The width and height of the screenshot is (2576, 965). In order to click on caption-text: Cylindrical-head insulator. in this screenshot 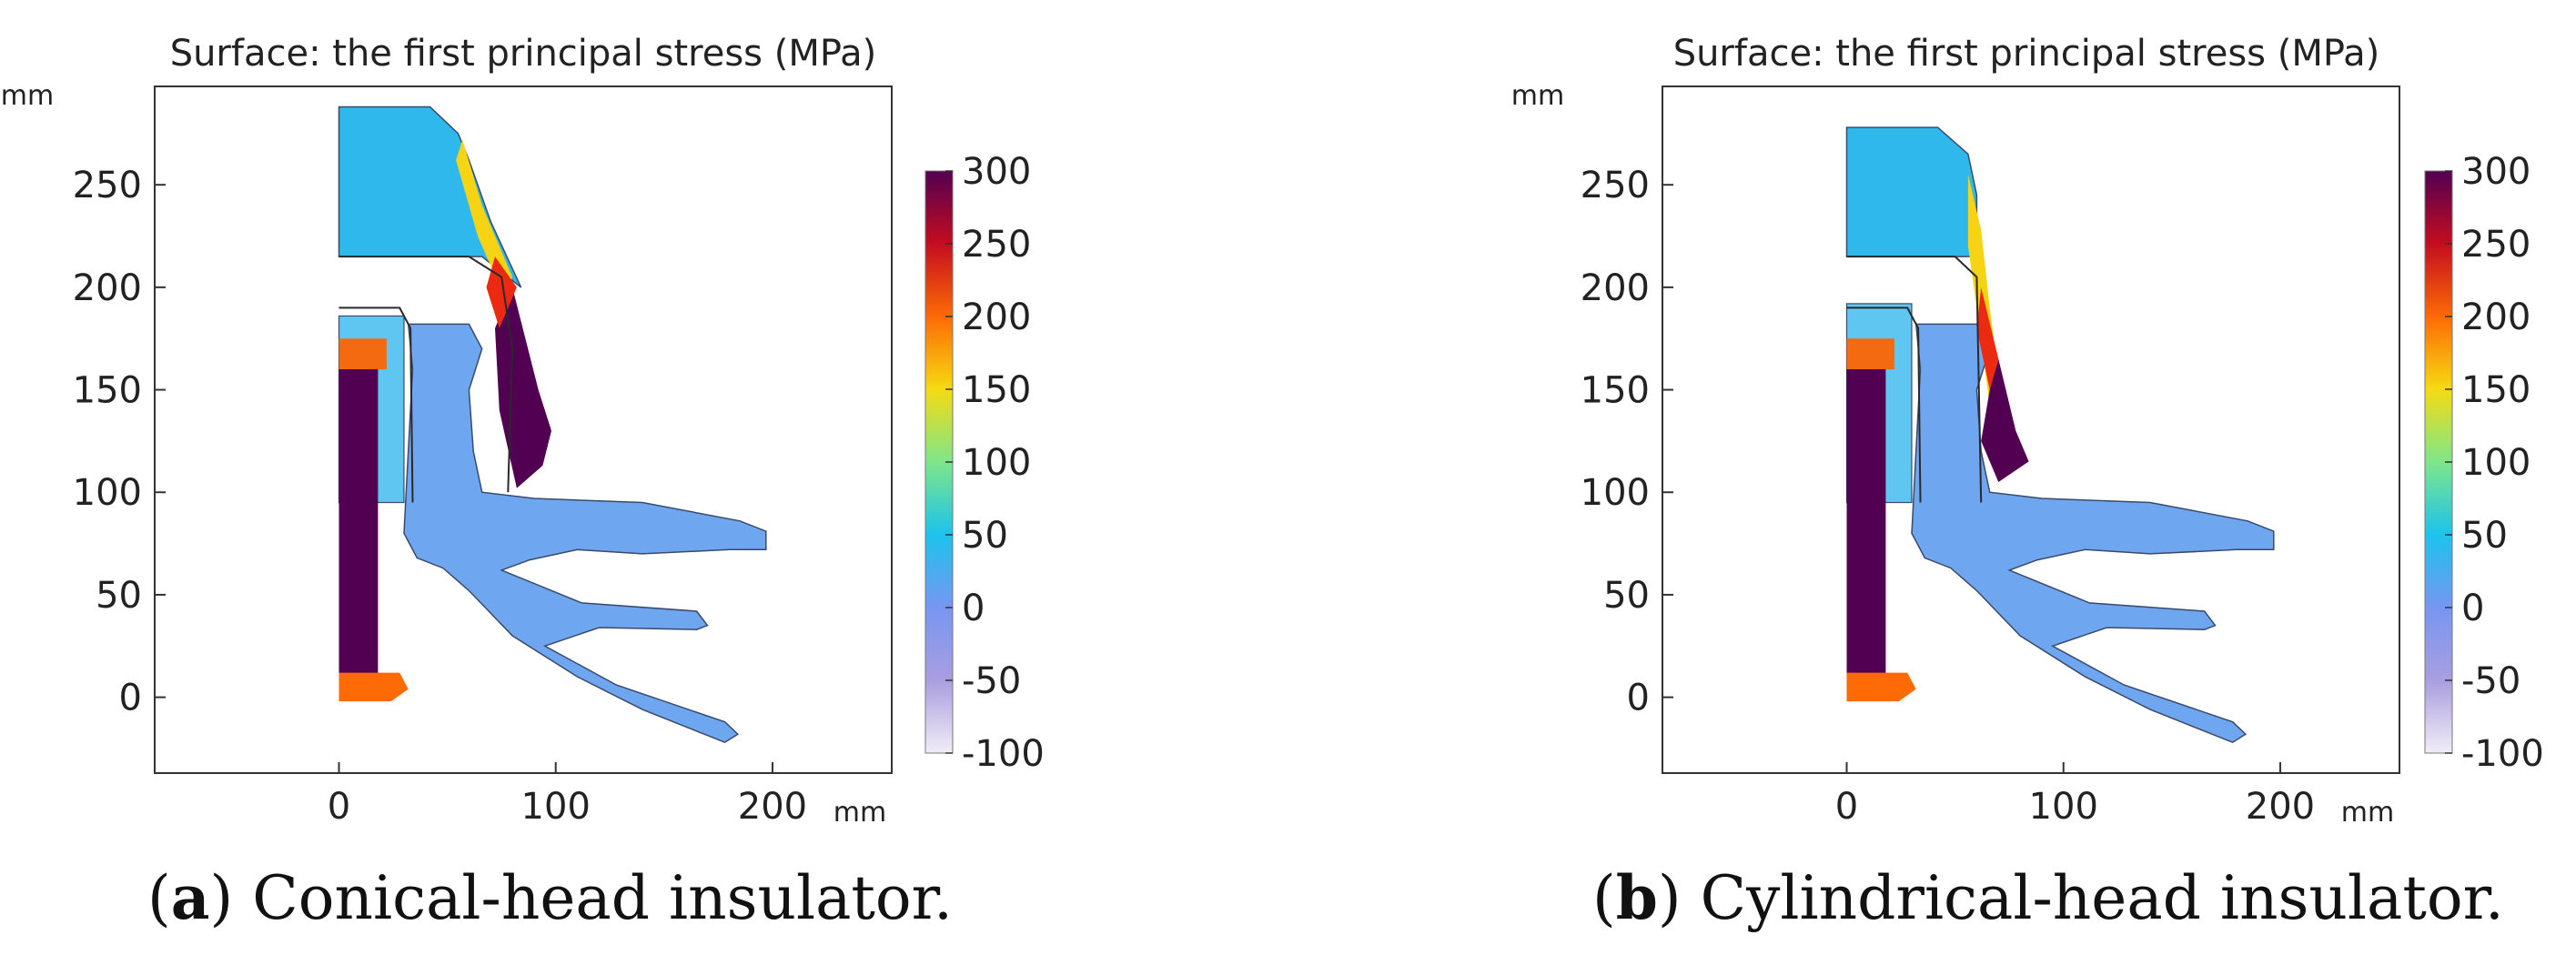, I will do `click(2102, 898)`.